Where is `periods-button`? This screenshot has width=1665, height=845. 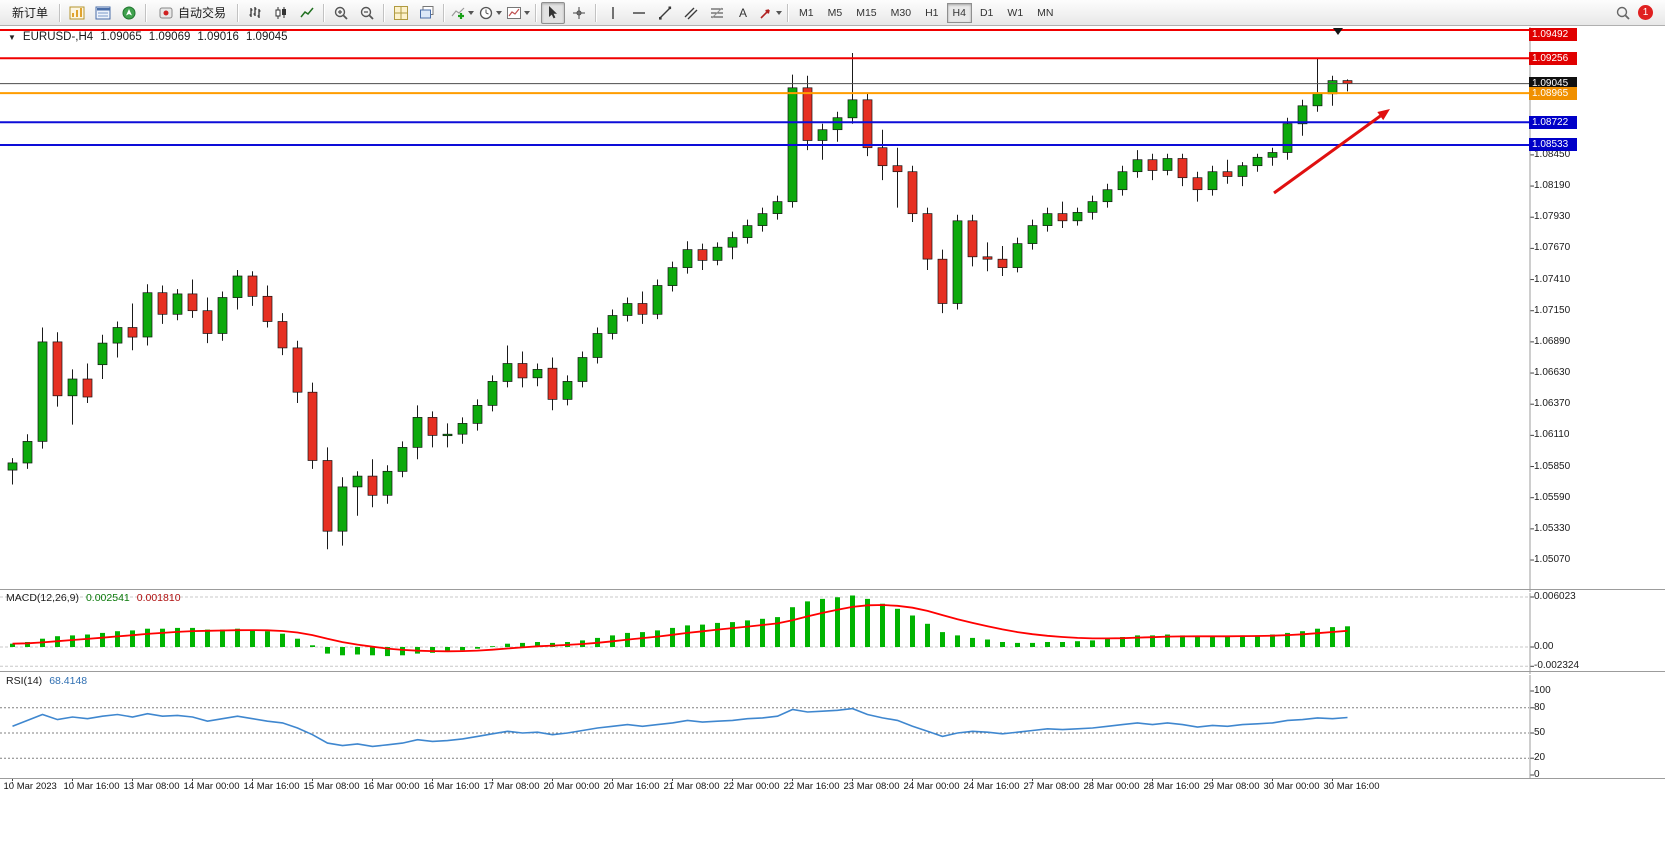
periods-button is located at coordinates (490, 13).